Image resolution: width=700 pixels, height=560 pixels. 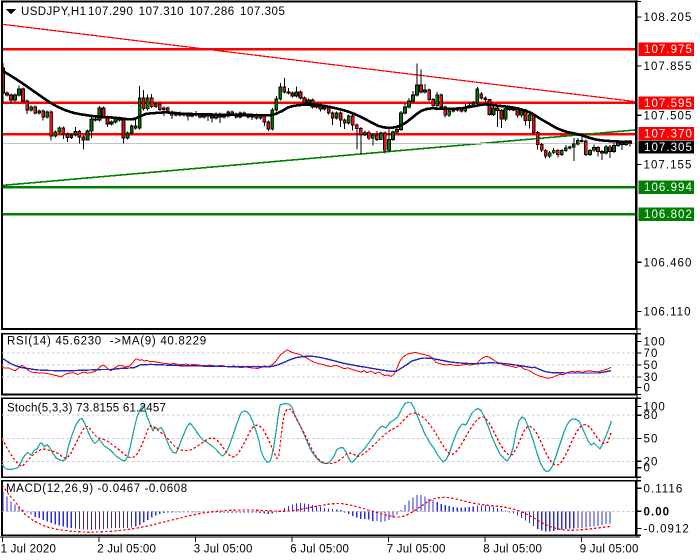 I want to click on svg-text: 107.305, so click(x=668, y=148).